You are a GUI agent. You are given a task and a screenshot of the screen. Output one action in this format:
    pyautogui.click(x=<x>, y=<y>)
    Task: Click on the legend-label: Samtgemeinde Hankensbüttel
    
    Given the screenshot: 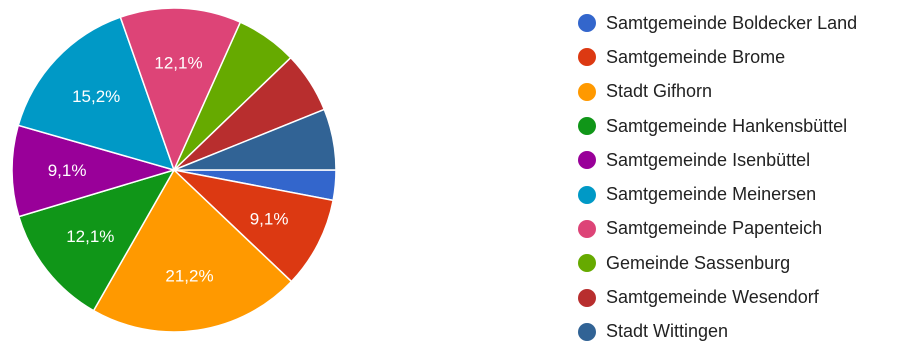 What is the action you would take?
    pyautogui.click(x=727, y=125)
    